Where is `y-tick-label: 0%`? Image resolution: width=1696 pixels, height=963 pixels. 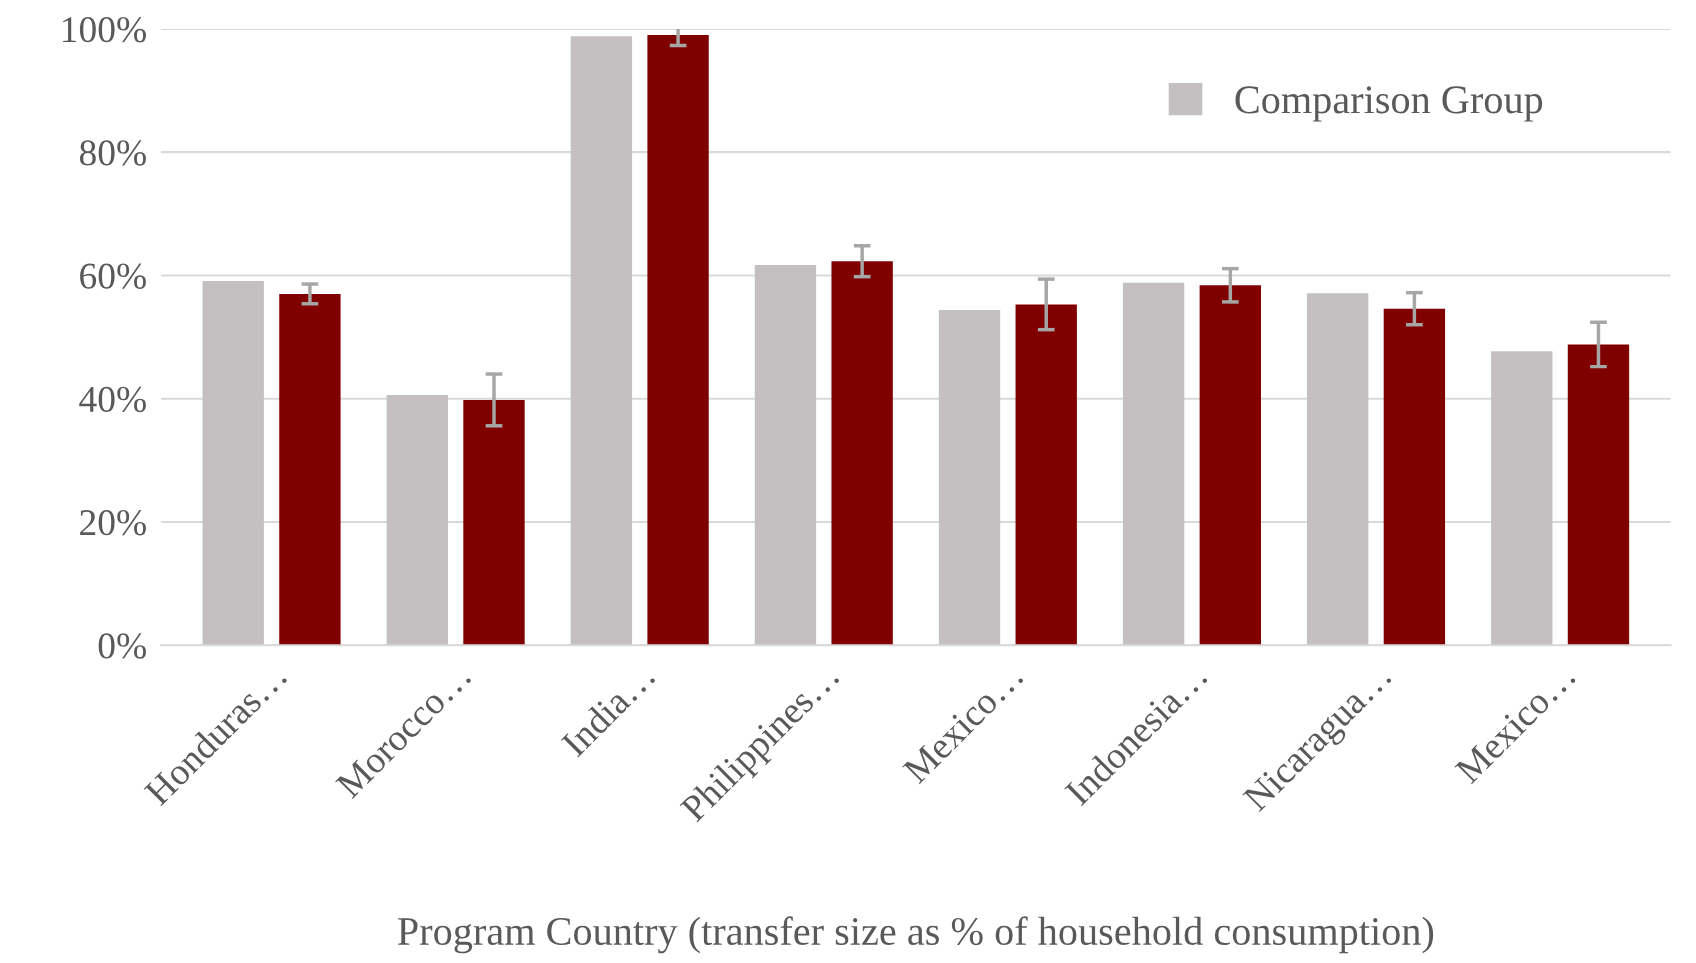
y-tick-label: 0% is located at coordinates (122, 646).